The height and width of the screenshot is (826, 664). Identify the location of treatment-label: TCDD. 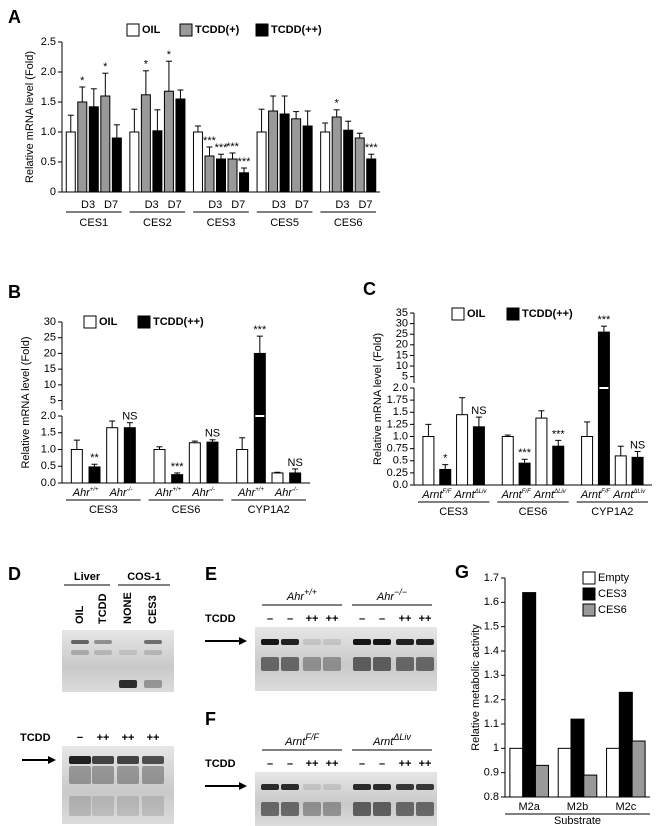
(35, 738).